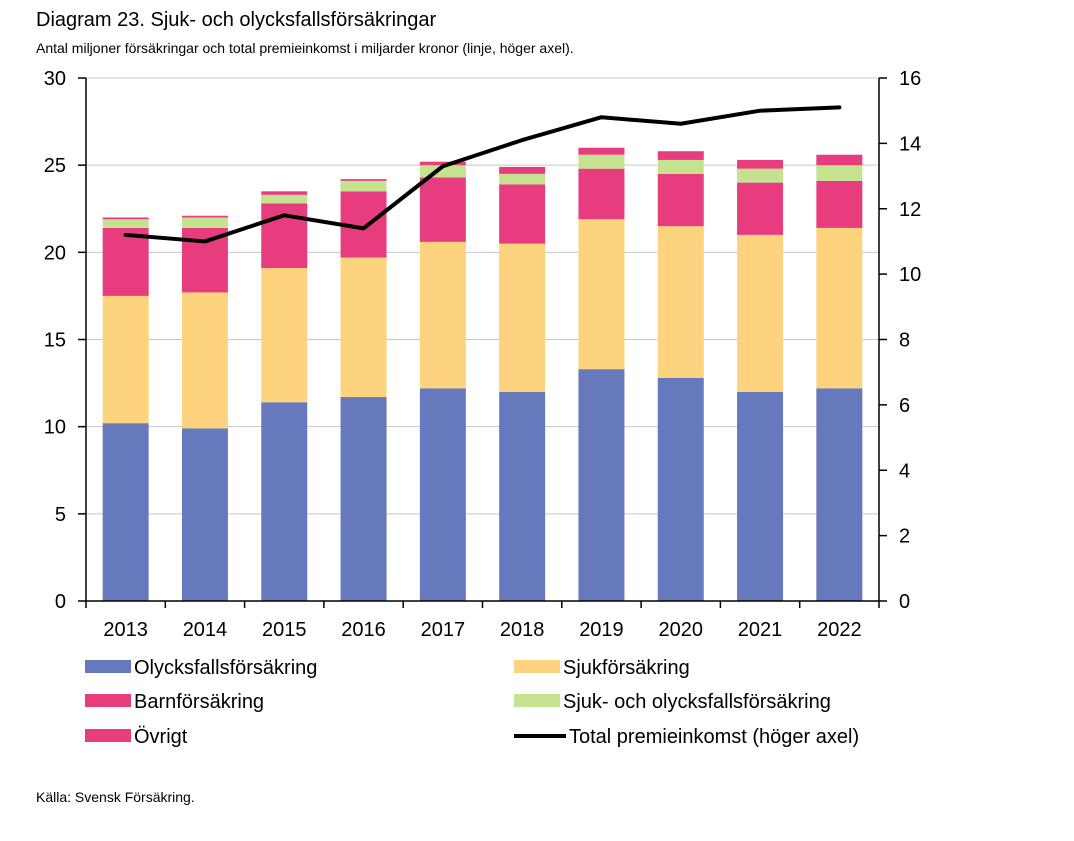 Image resolution: width=1074 pixels, height=841 pixels. What do you see at coordinates (760, 630) in the screenshot?
I see `x-tick-label: 2021` at bounding box center [760, 630].